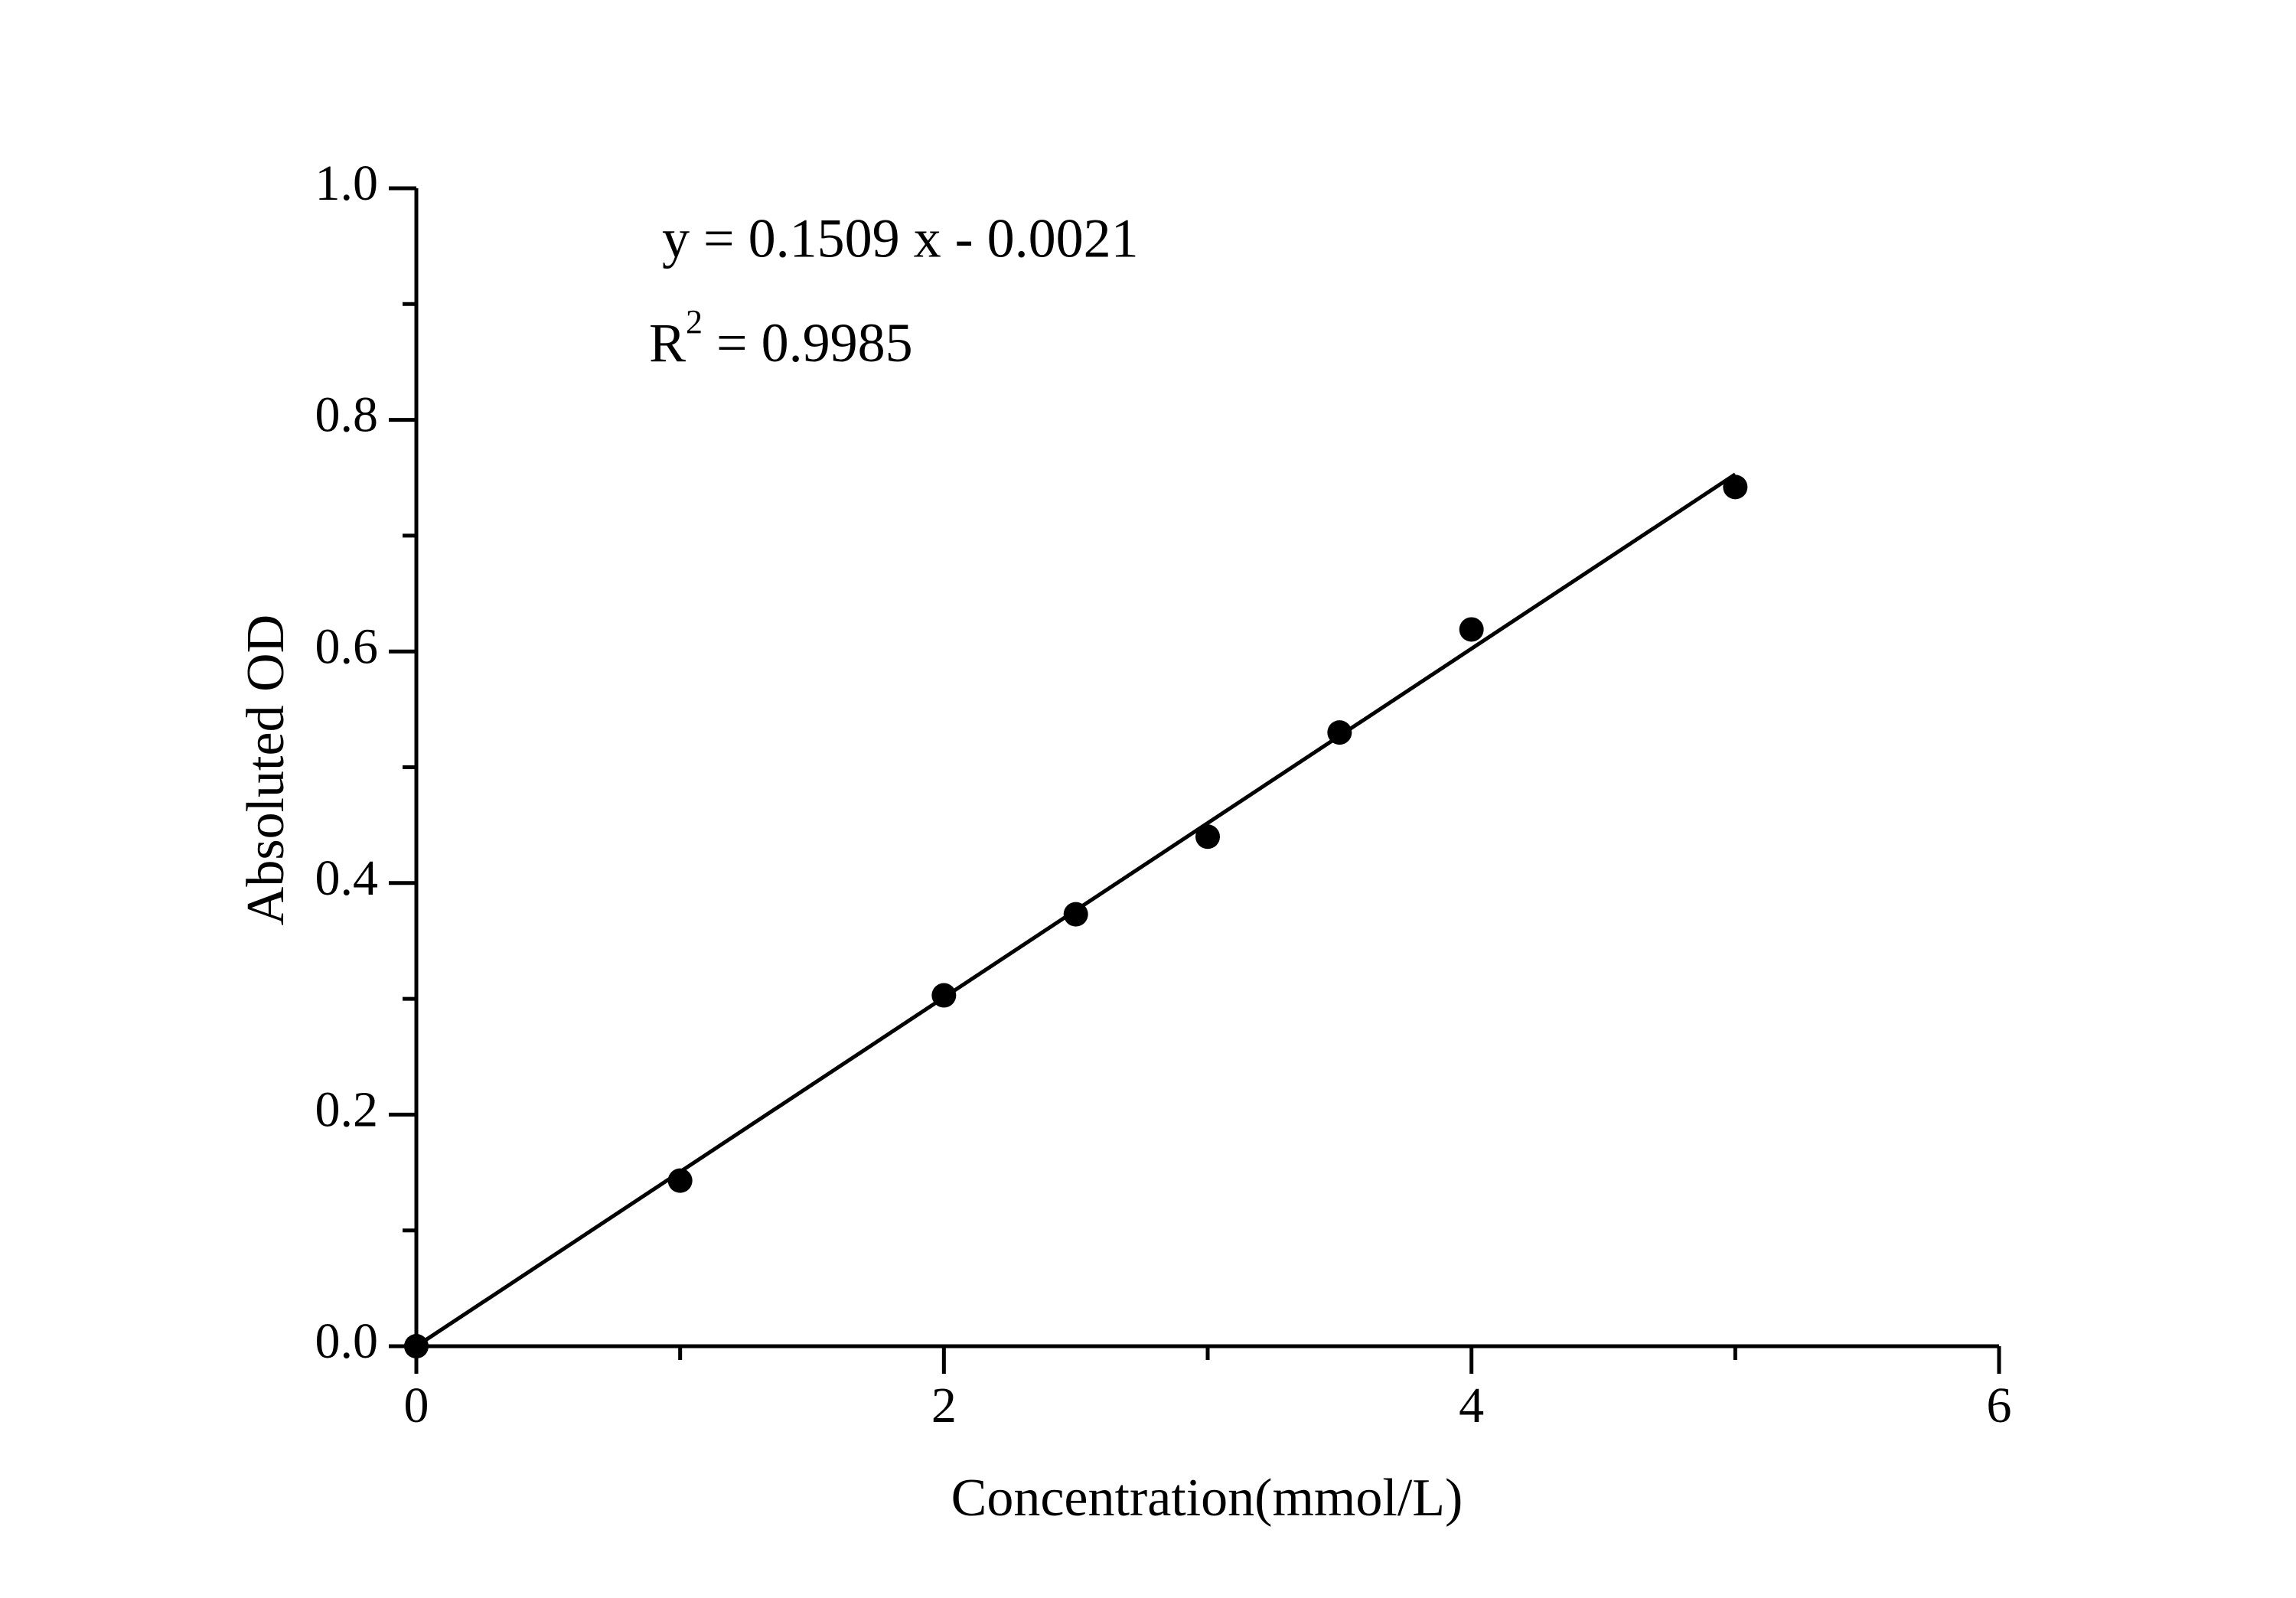 The image size is (2296, 1598). Describe the element at coordinates (347, 1110) in the screenshot. I see `y-tick-label: 0.2` at that location.